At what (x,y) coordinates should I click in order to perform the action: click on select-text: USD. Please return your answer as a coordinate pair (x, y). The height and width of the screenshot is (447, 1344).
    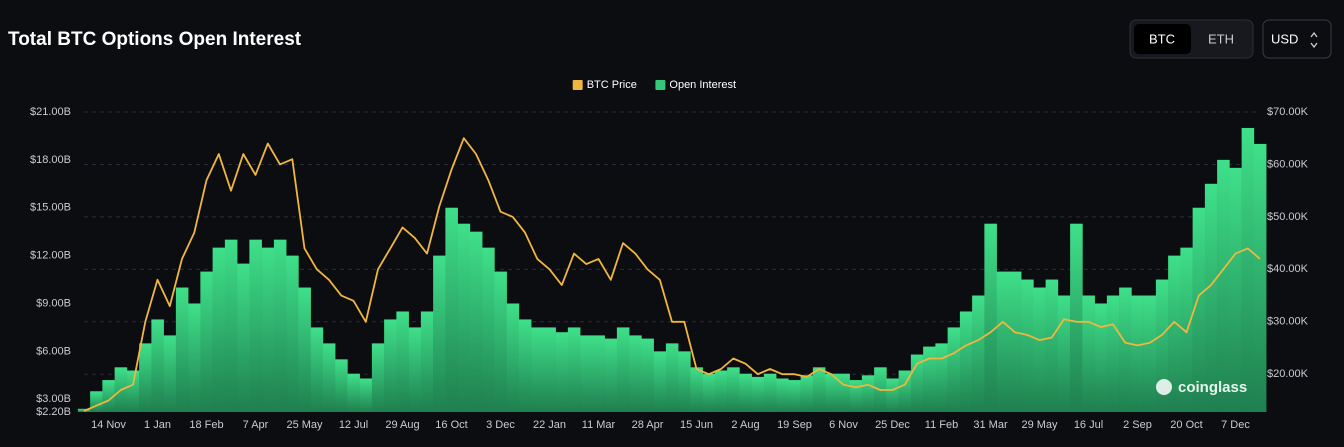
    Looking at the image, I should click on (1284, 38).